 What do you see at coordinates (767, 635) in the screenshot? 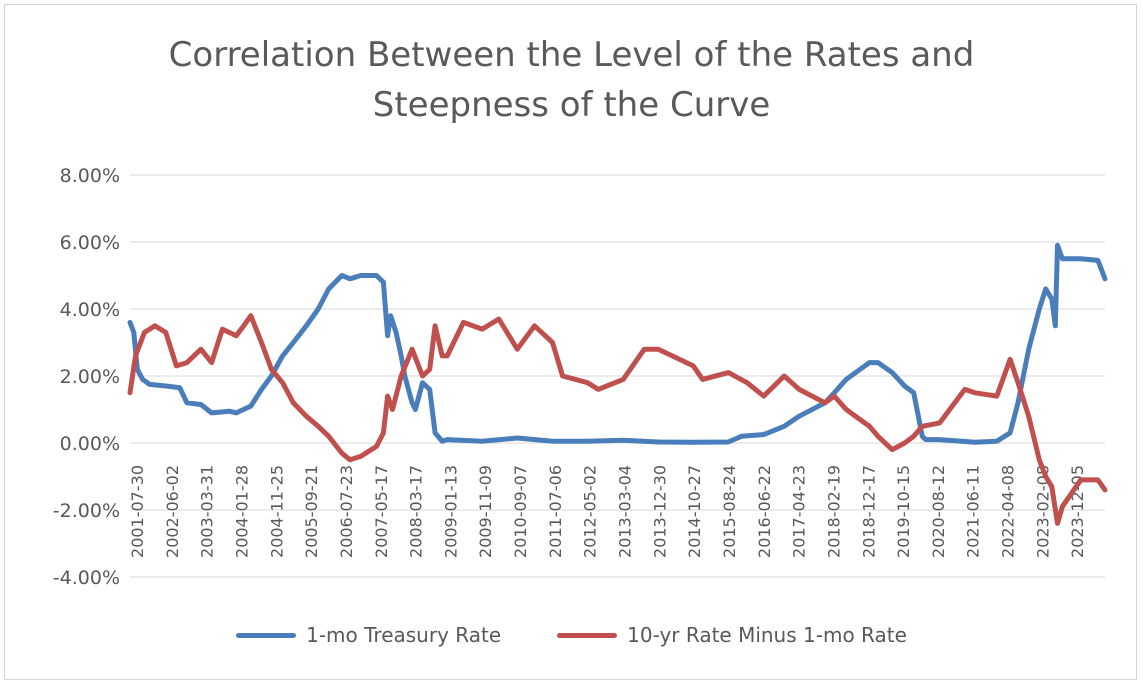
I see `legend-label-spread: 10-yr Rate Minus 1-mo Rate` at bounding box center [767, 635].